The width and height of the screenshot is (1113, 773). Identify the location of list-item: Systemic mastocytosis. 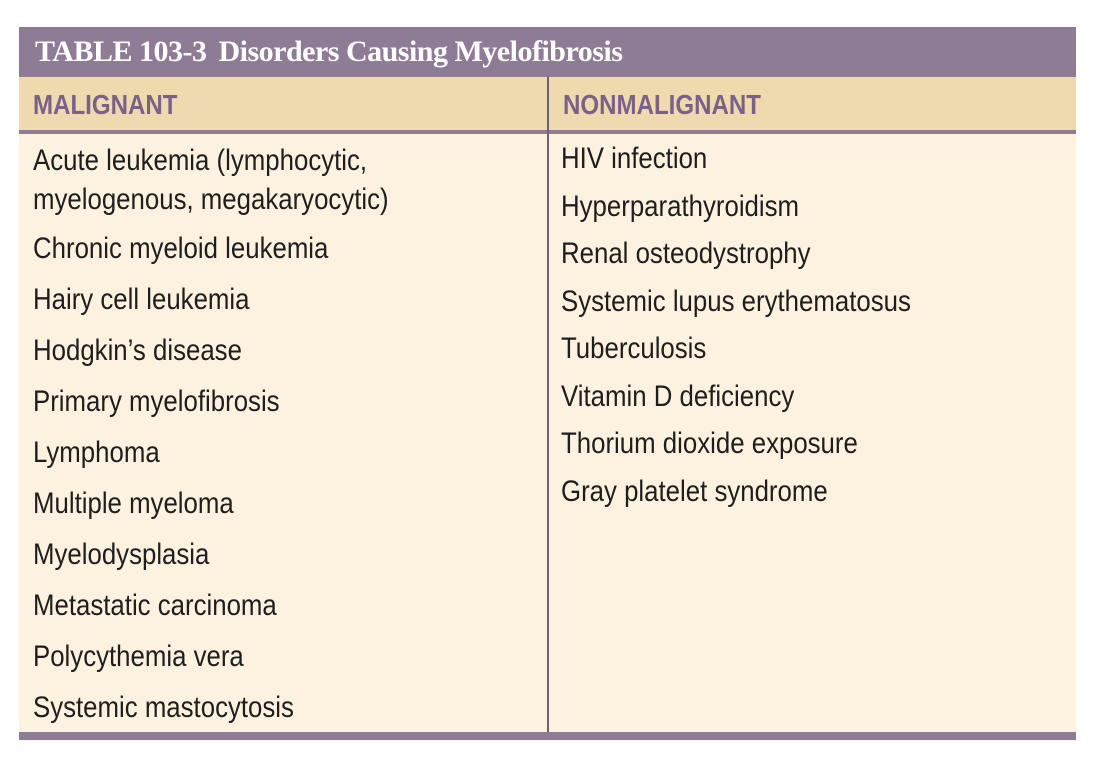
(163, 707).